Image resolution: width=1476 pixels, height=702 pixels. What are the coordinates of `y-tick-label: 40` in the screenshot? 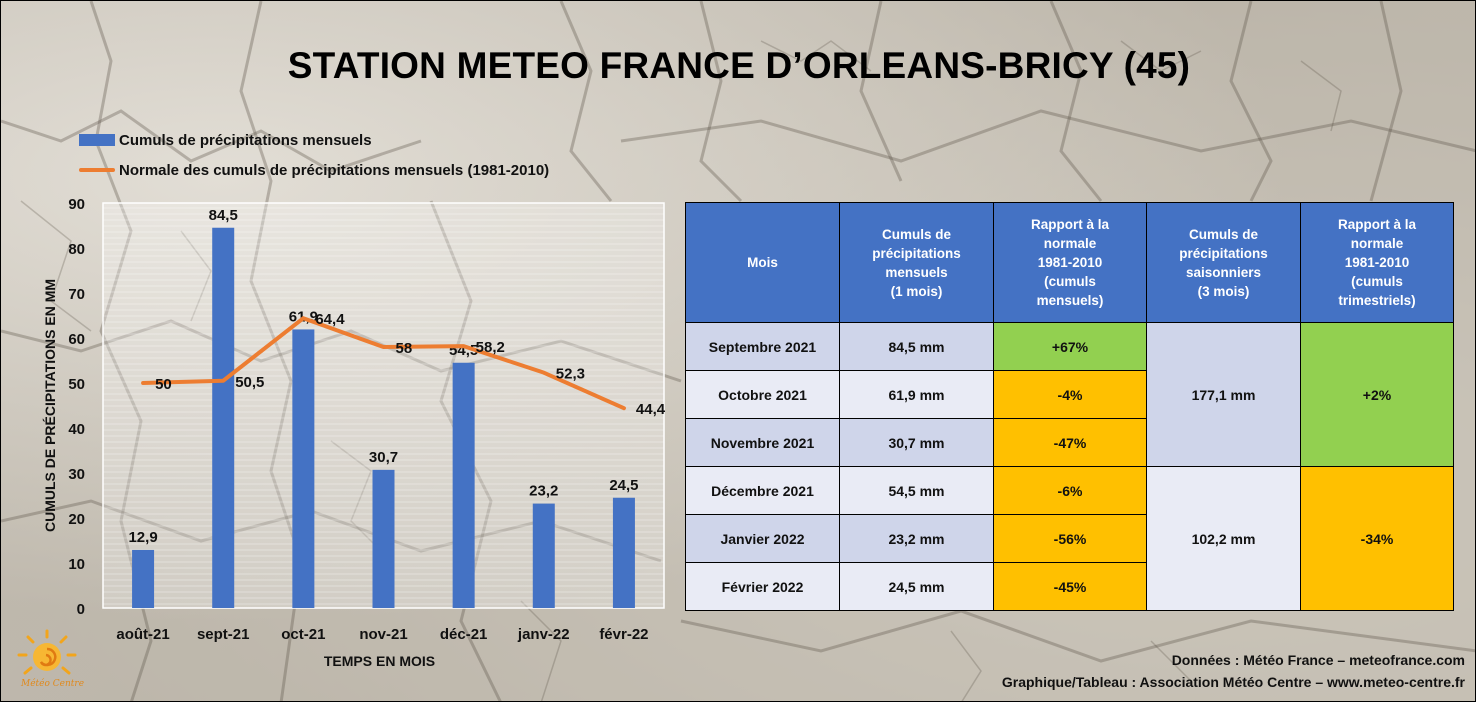 It's located at (76, 429).